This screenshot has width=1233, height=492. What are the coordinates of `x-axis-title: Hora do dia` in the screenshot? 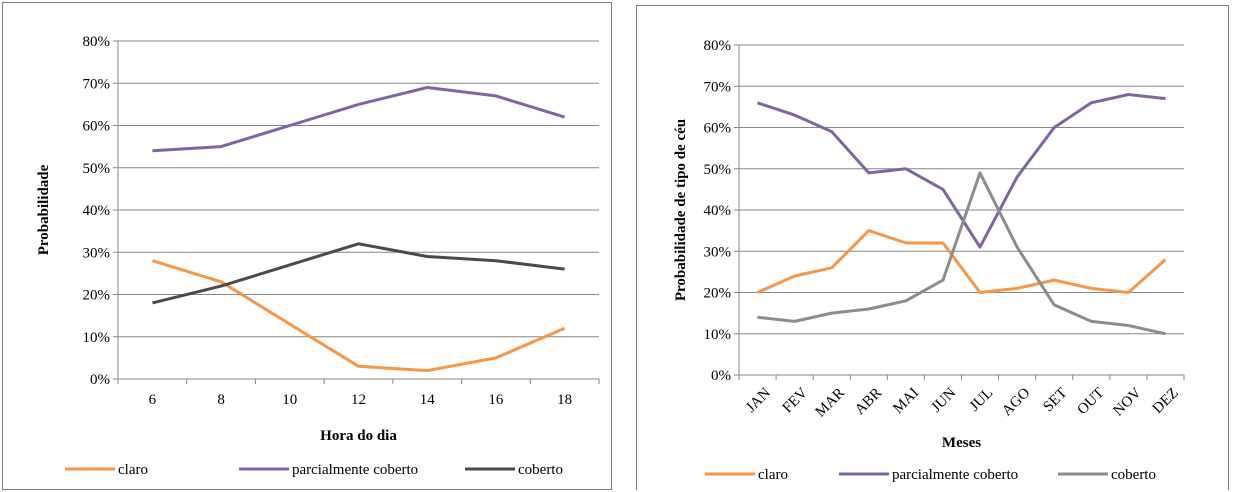 It's located at (358, 436).